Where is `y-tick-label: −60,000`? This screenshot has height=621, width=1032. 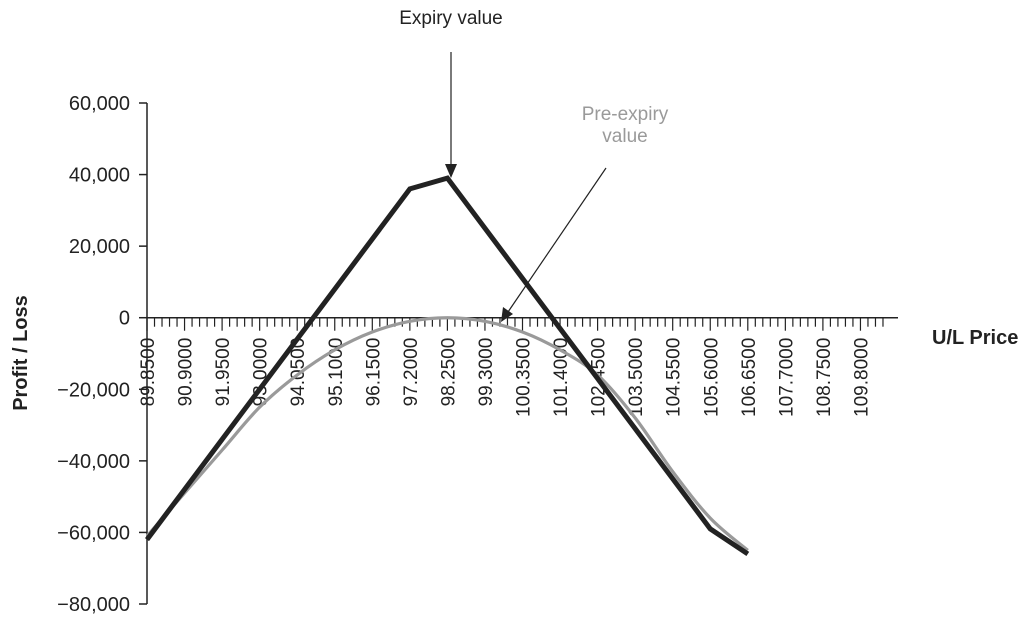
y-tick-label: −60,000 is located at coordinates (93, 533).